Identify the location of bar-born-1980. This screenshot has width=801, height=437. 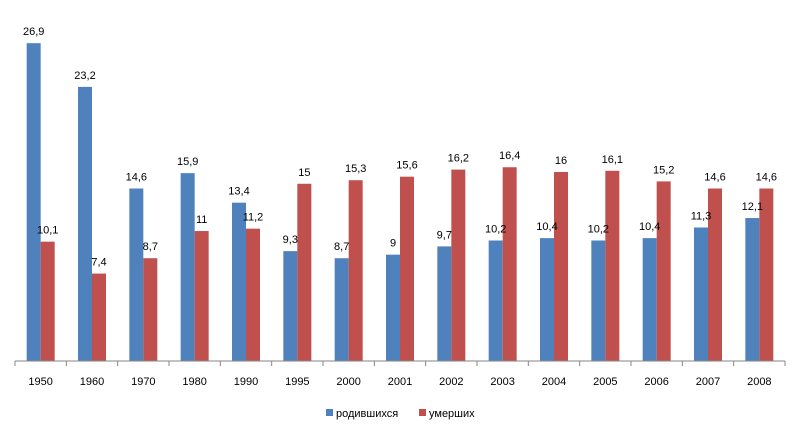
(187, 267).